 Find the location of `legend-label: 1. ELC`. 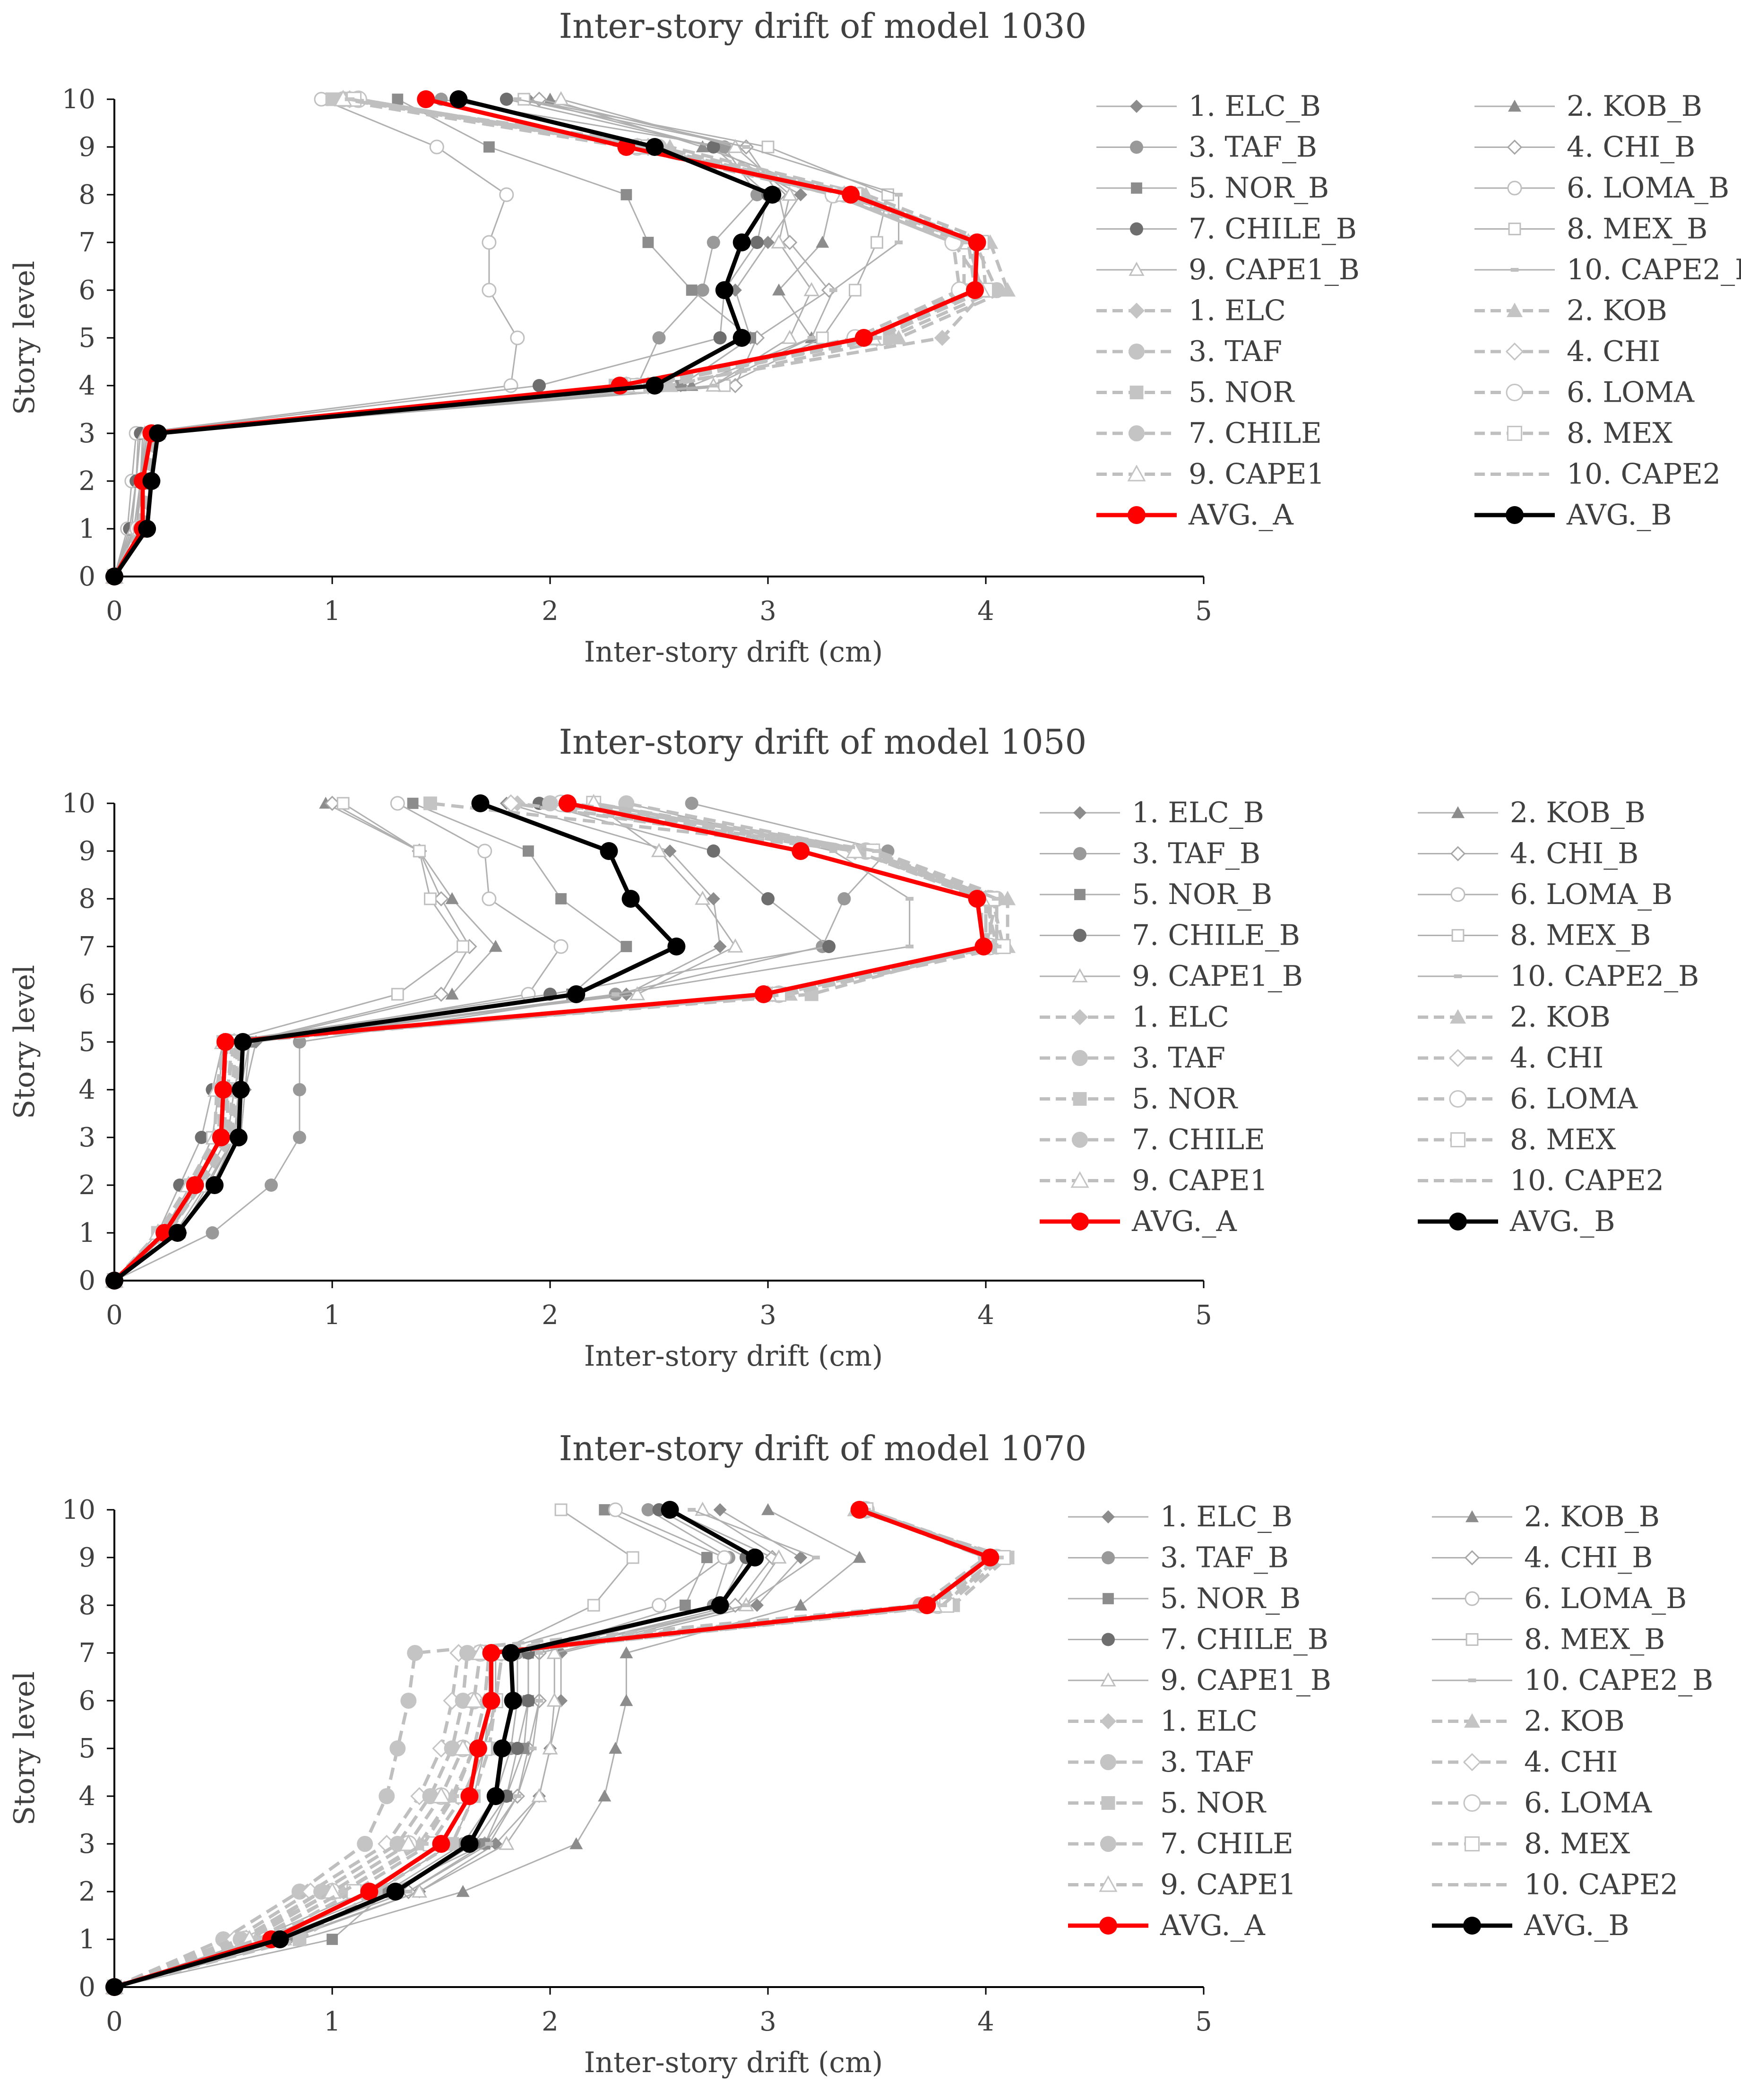

legend-label: 1. ELC is located at coordinates (1180, 1018).